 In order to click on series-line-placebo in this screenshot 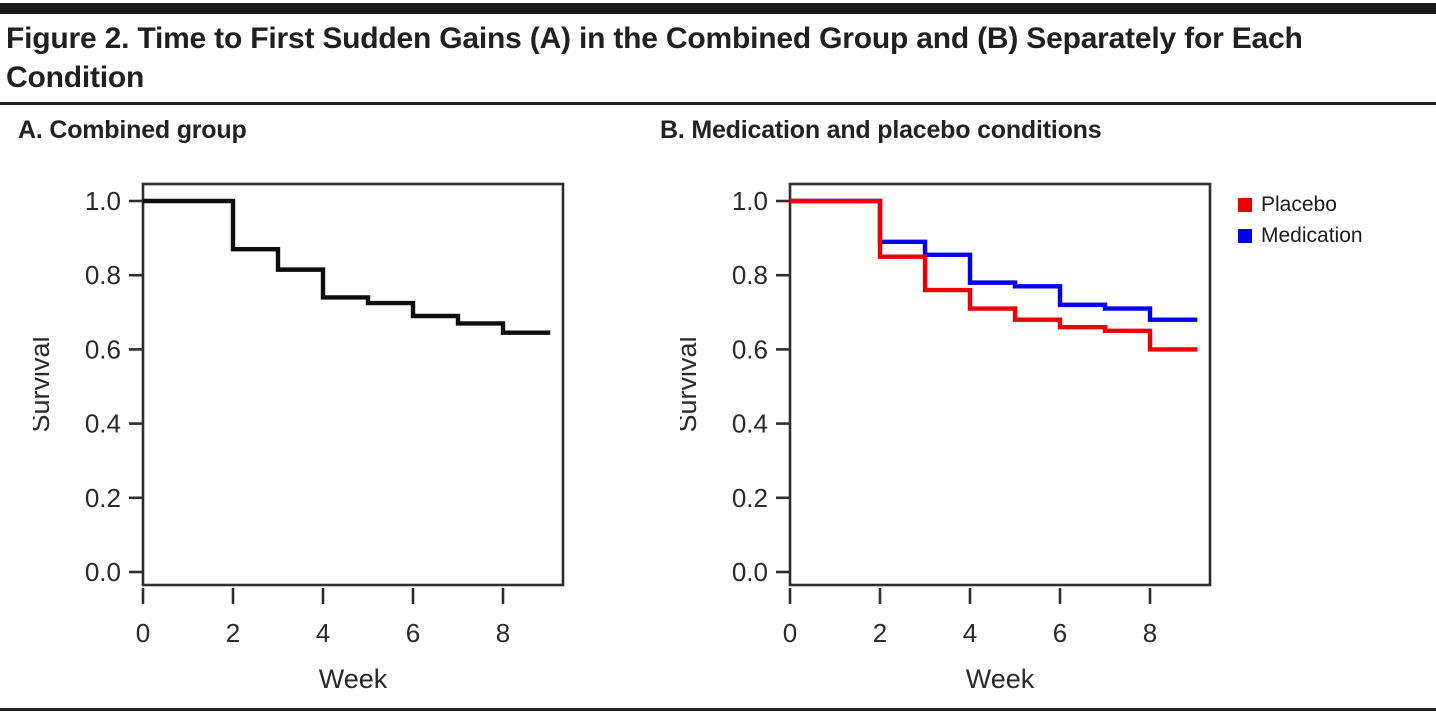, I will do `click(994, 275)`.